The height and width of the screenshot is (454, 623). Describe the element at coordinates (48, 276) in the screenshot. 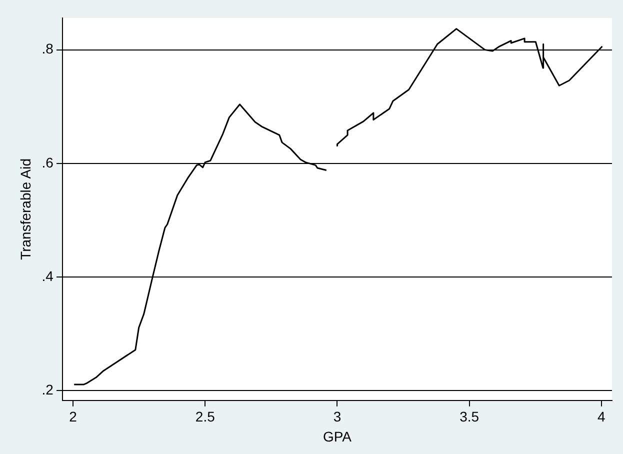

I see `y-tick-label: .4` at that location.